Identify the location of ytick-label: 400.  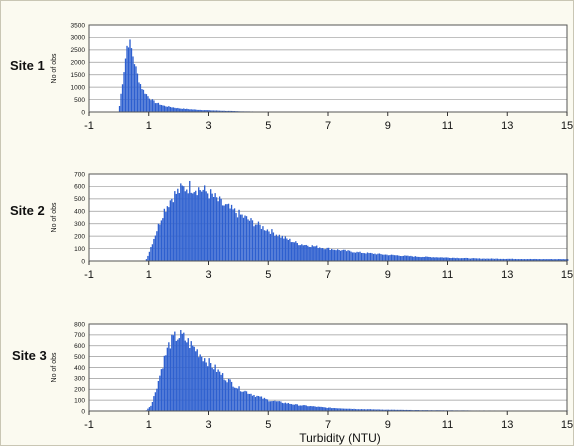
(79, 212).